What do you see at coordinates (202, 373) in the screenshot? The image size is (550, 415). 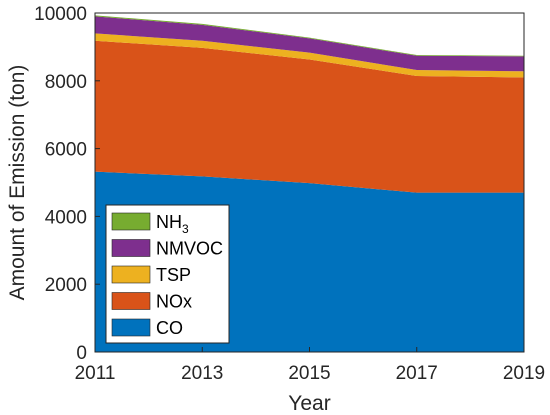 I see `x-tick-label: 2013` at bounding box center [202, 373].